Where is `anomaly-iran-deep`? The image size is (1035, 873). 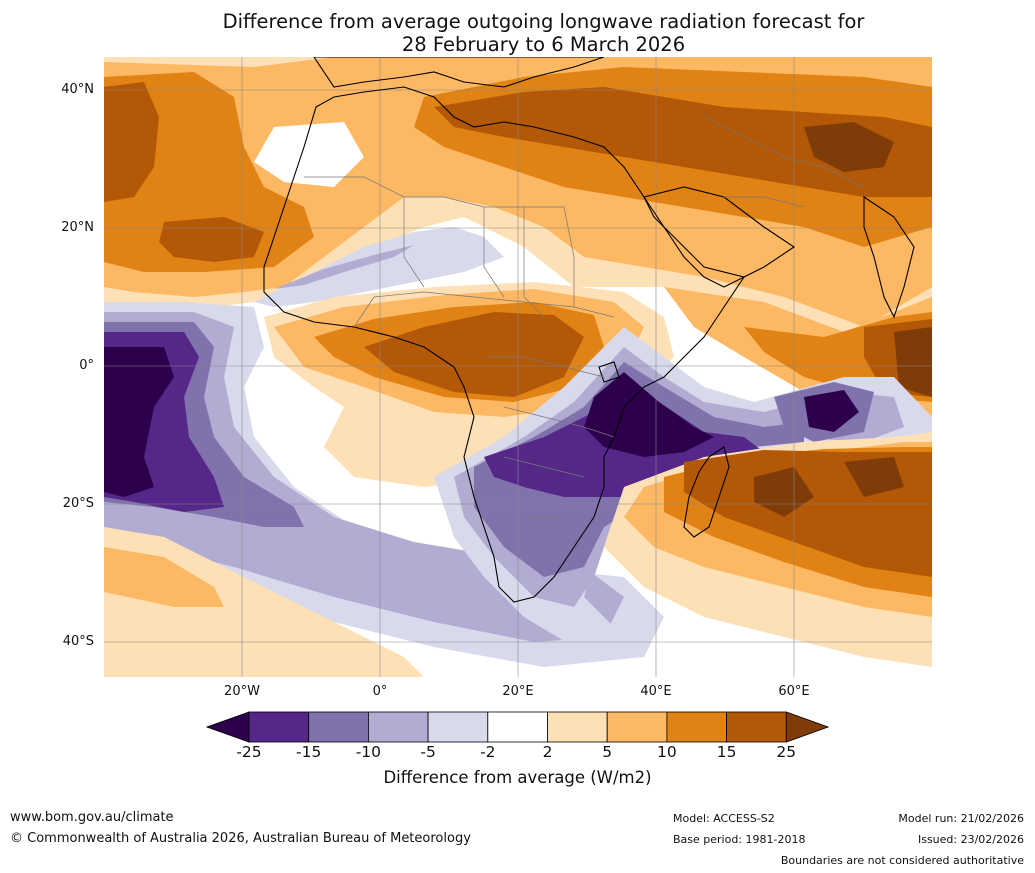
anomaly-iran-deep is located at coordinates (849, 147).